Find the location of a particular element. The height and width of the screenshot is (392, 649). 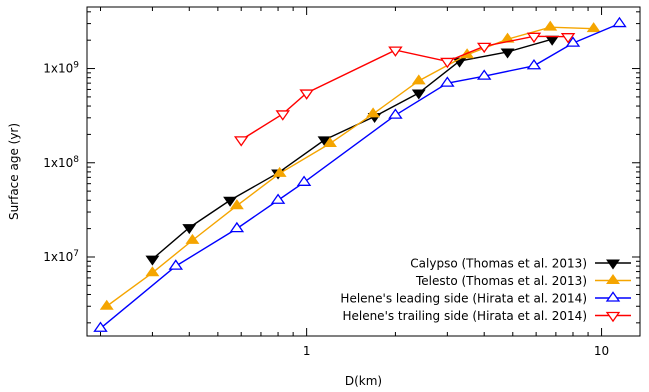

y-axis-title: Surface age (yr) is located at coordinates (14, 171).